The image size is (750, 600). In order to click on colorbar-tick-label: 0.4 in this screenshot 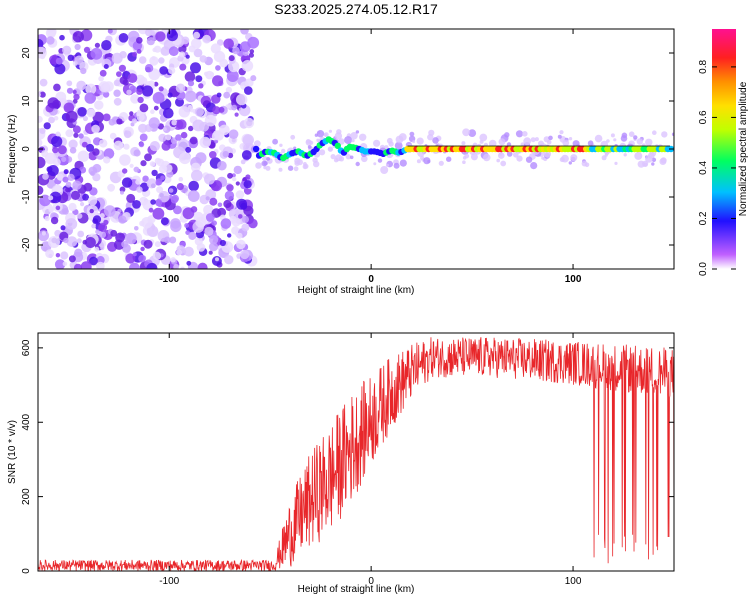, I will do `click(703, 168)`.